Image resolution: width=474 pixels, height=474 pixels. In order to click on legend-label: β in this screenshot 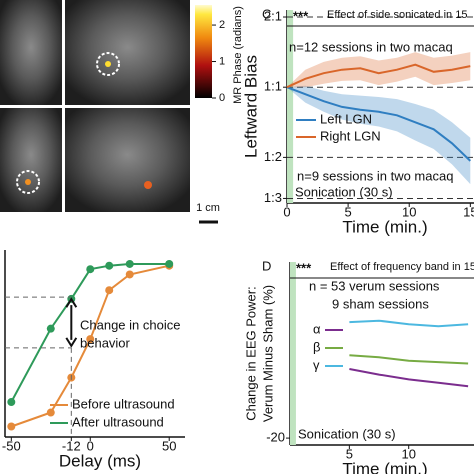, I will do `click(316, 346)`.